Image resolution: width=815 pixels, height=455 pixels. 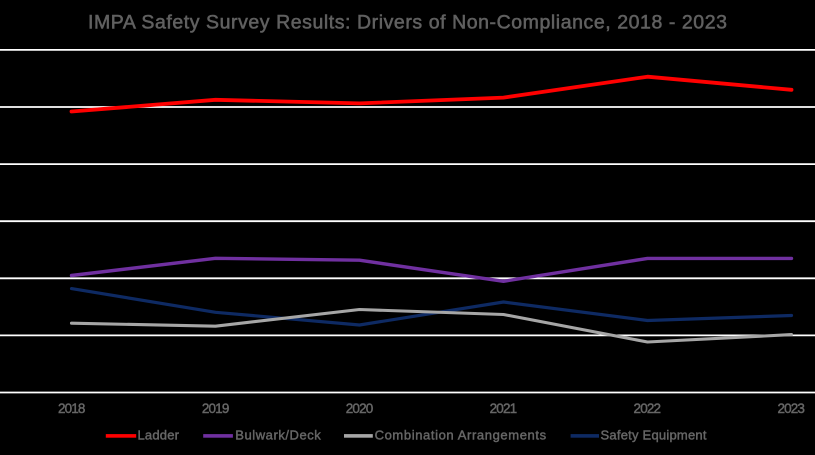 I want to click on svg-text: Ladder, so click(x=159, y=435).